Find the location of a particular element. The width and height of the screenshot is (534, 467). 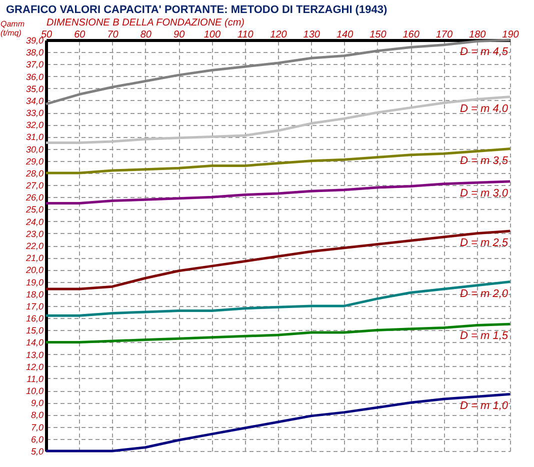

y-tick-label: 6,0 is located at coordinates (37, 439).